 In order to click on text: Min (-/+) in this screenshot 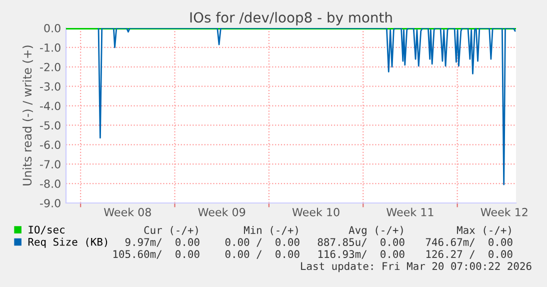, I will do `click(271, 231)`.